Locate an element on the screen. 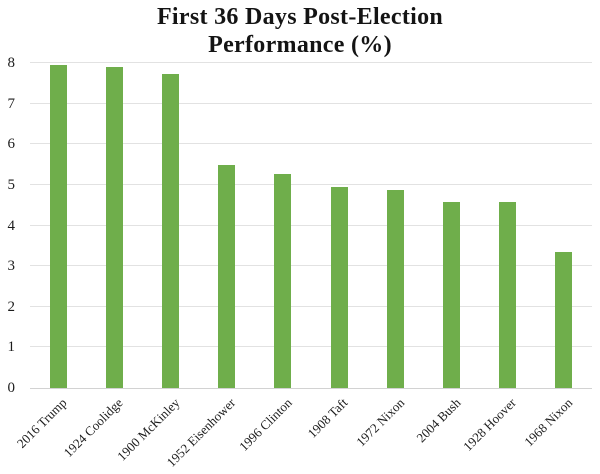  x-axis-label: 1972 Nixon is located at coordinates (379, 422).